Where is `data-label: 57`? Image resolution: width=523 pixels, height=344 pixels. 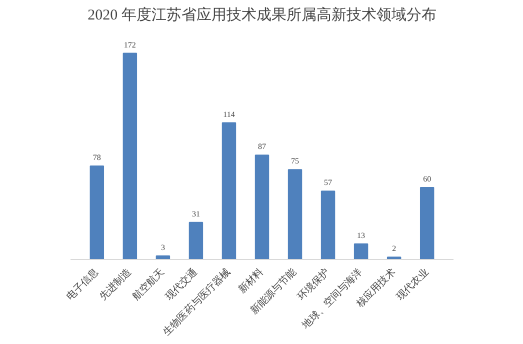
data-label: 57 is located at coordinates (328, 183).